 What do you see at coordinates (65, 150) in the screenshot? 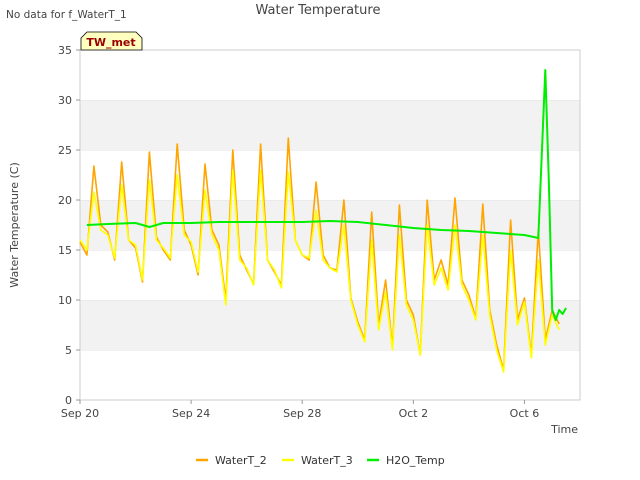
I see `y-tick-label-25: 25` at bounding box center [65, 150].